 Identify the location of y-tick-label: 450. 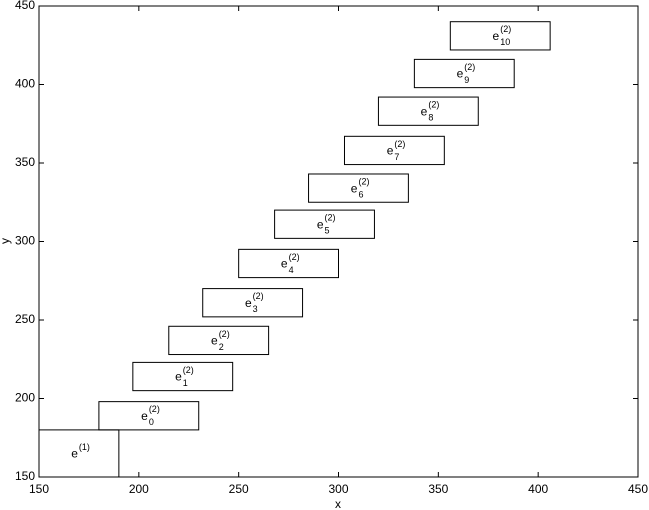
(25, 6).